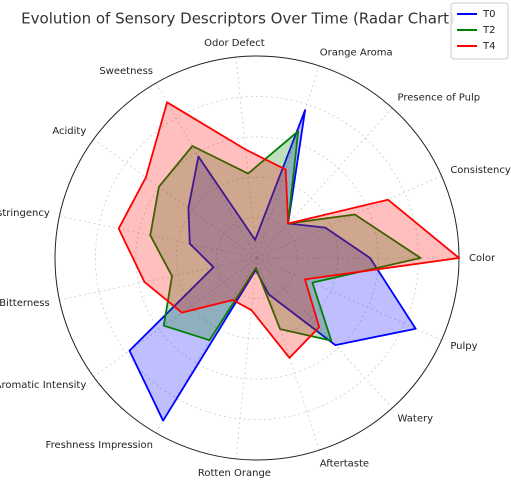 This screenshot has width=511, height=491. Describe the element at coordinates (43, 385) in the screenshot. I see `axis-label: Aromatic Intensity` at that location.